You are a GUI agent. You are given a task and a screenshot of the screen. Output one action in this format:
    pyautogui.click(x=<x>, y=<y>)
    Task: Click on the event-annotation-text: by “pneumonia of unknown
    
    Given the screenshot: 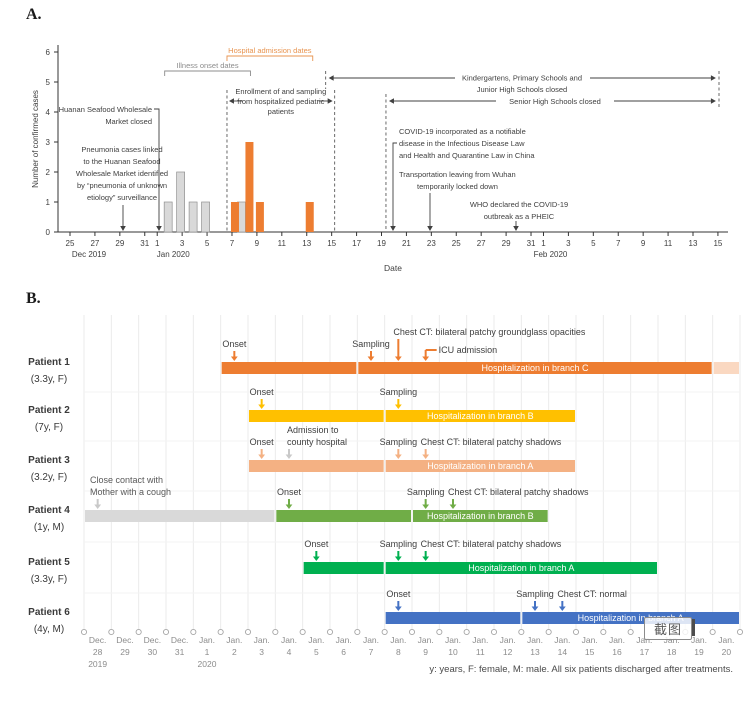 What is the action you would take?
    pyautogui.click(x=122, y=185)
    